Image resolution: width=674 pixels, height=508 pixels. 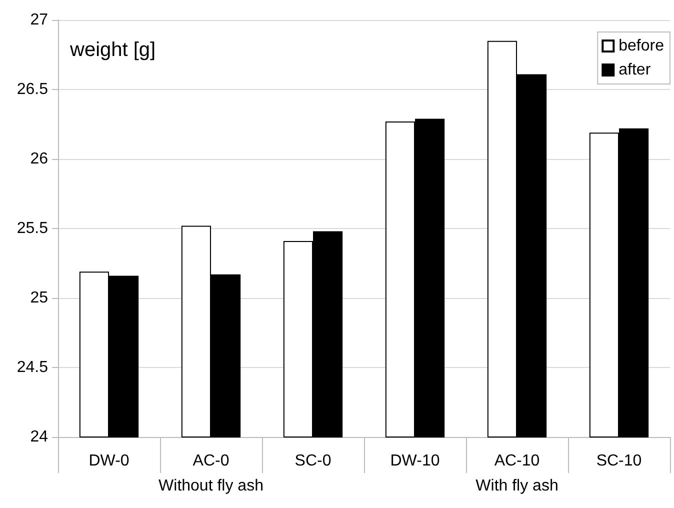 I want to click on y-tick-label: 26.5, so click(x=32, y=89).